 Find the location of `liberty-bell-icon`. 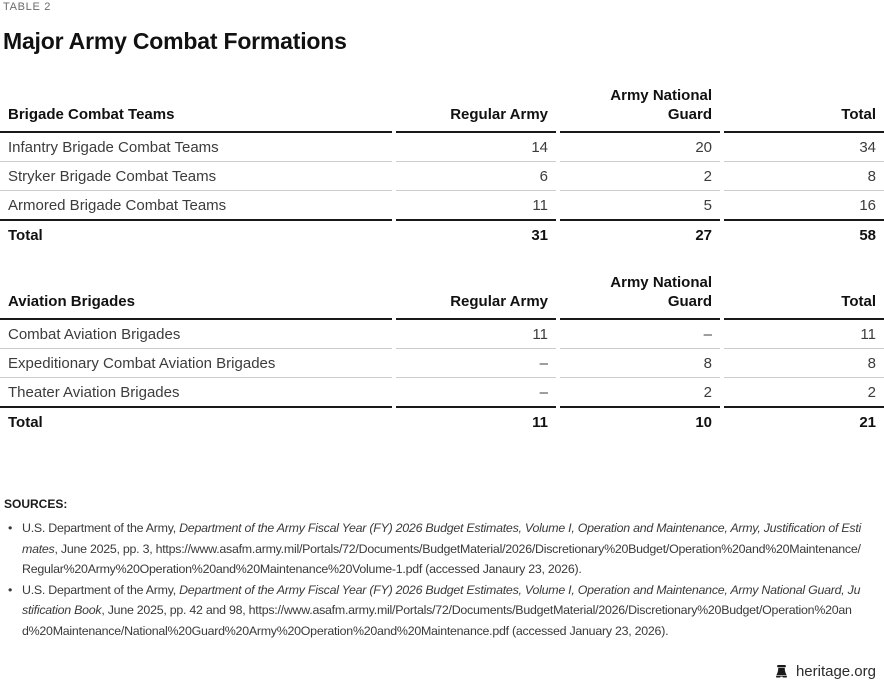

liberty-bell-icon is located at coordinates (781, 671).